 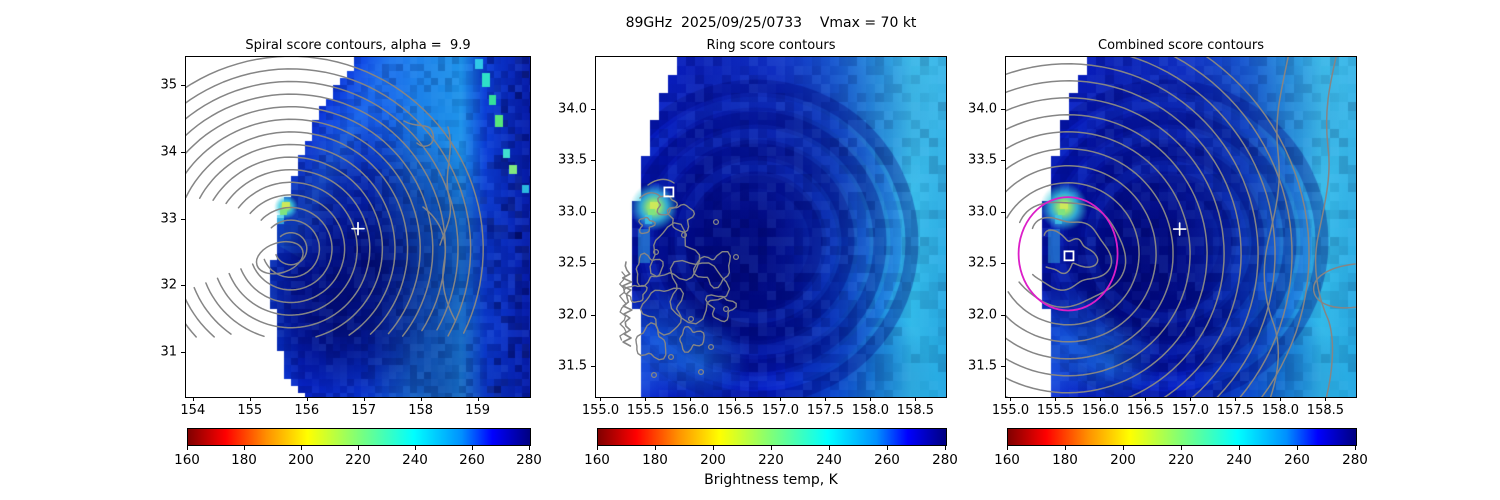 I want to click on y-tick-label: 33, so click(x=168, y=219).